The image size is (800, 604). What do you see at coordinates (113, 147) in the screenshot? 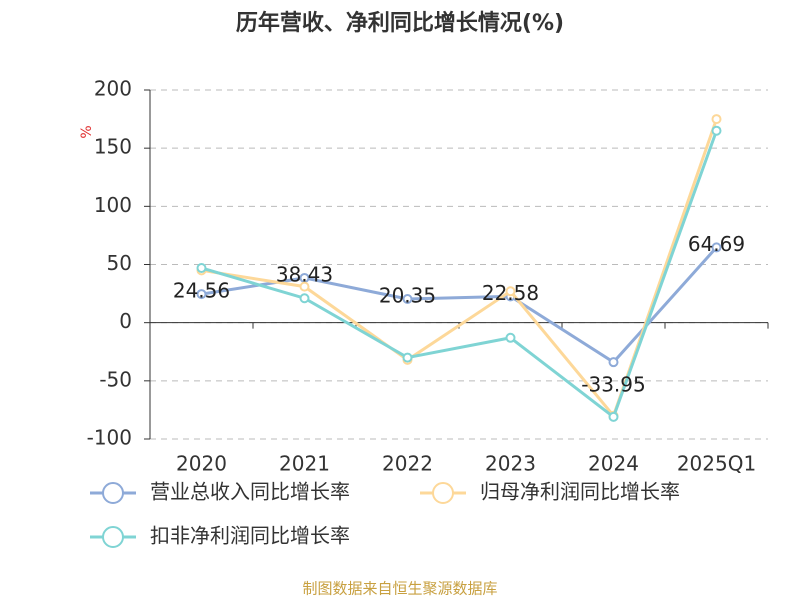
I see `y-tick-label: 150` at bounding box center [113, 147].